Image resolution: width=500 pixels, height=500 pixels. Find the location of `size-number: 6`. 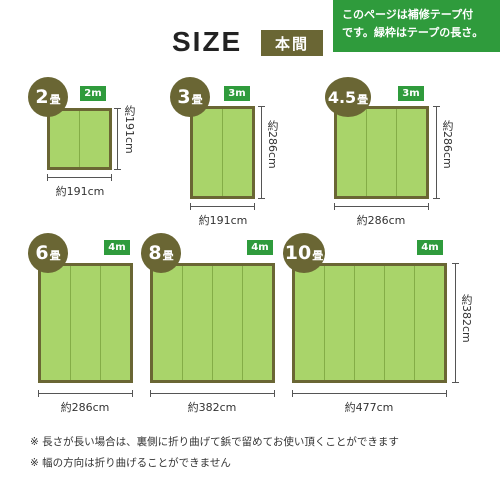

size-number: 6 is located at coordinates (42, 253).